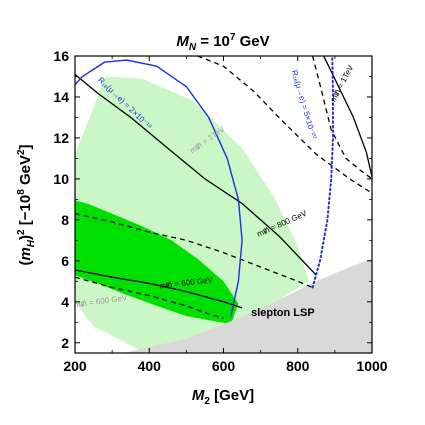 This screenshot has height=425, width=425. I want to click on dark-green-band, so click(157, 262).